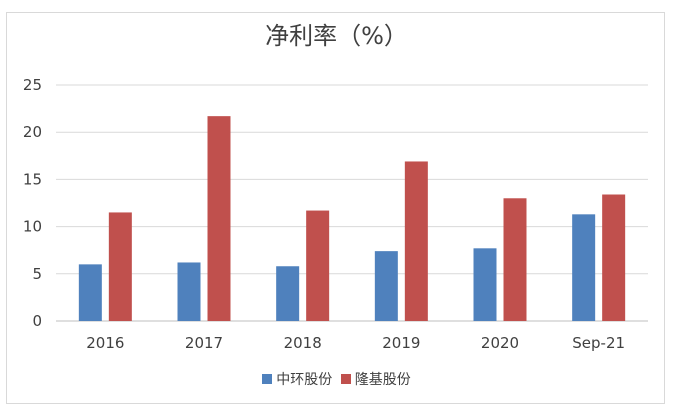 This screenshot has width=673, height=413. I want to click on bar-series-1-2018, so click(288, 293).